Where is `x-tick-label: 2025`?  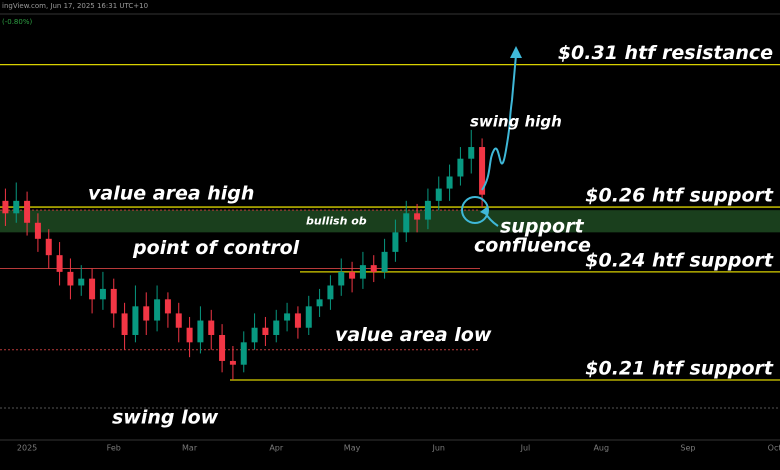 x-tick-label: 2025 is located at coordinates (27, 448).